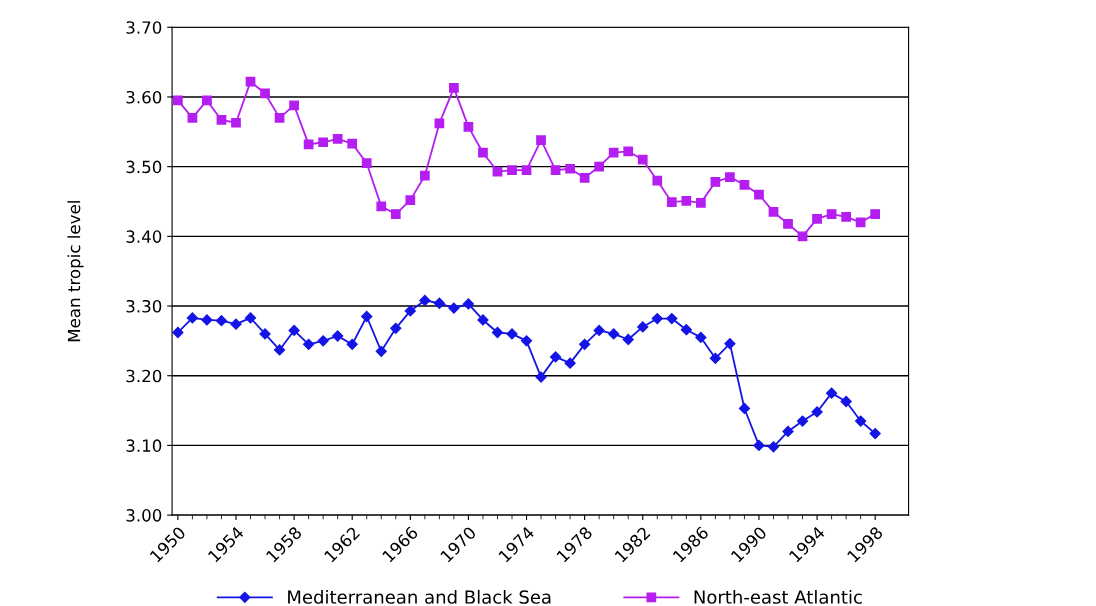  I want to click on y-tick-label: 3.50, so click(144, 167).